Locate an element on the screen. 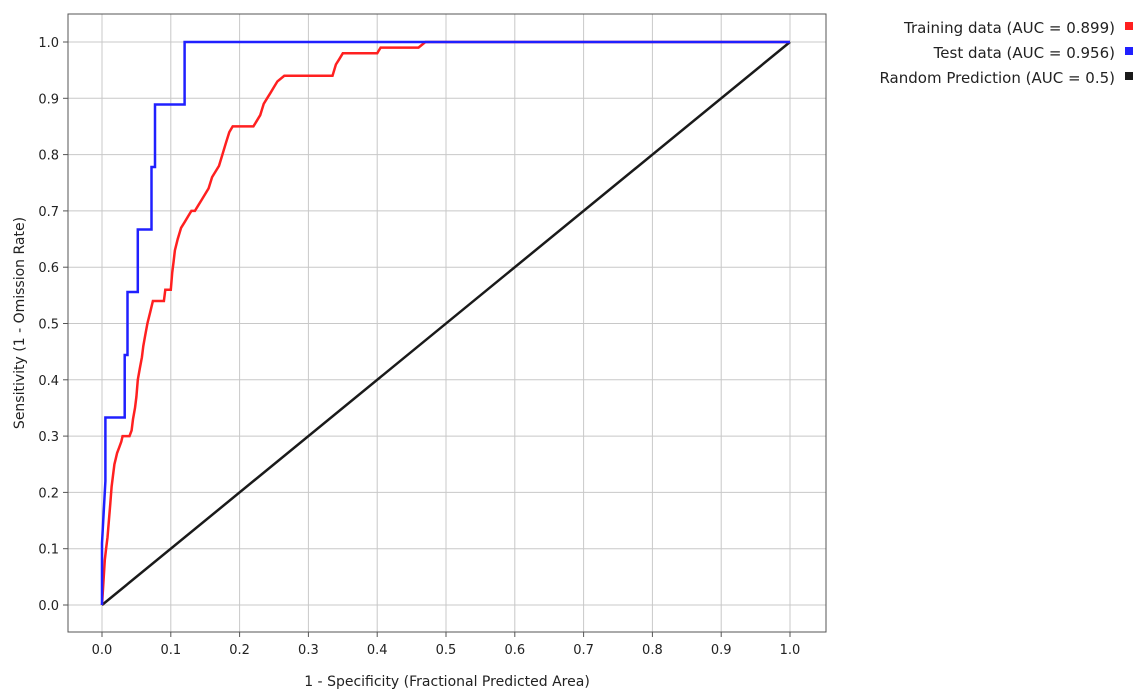  x-tick-label: 0.4 is located at coordinates (377, 650).